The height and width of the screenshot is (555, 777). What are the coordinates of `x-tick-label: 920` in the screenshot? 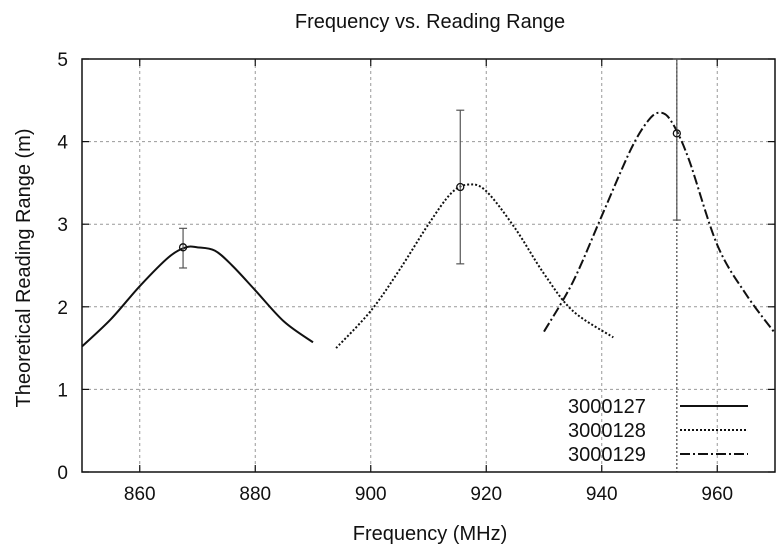 It's located at (486, 494).